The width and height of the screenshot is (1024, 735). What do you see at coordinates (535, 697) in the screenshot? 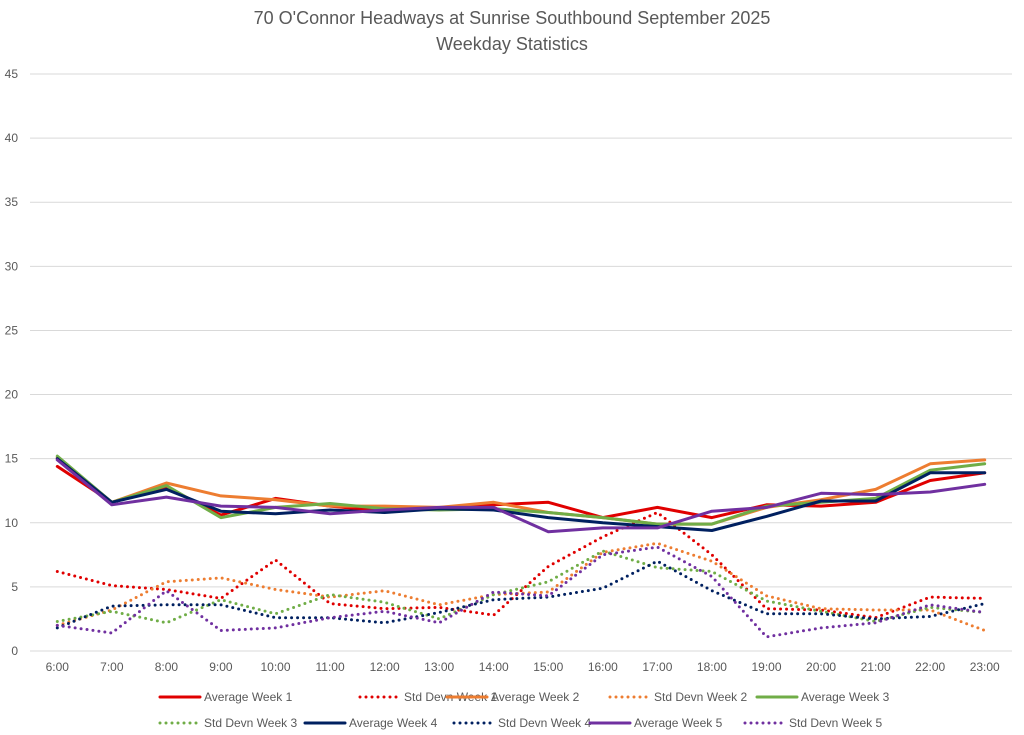
I see `legend-label: Average Week 2` at bounding box center [535, 697].